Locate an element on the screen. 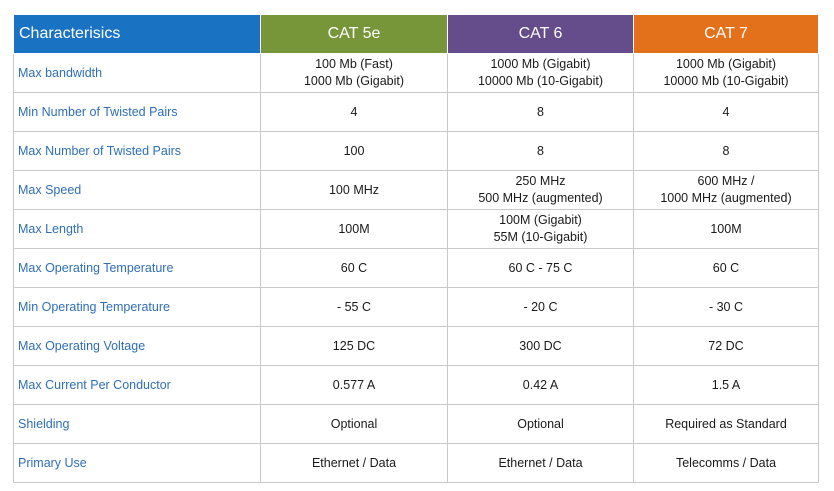 This screenshot has width=834, height=491. cell-cat6: - 20 C is located at coordinates (540, 307).